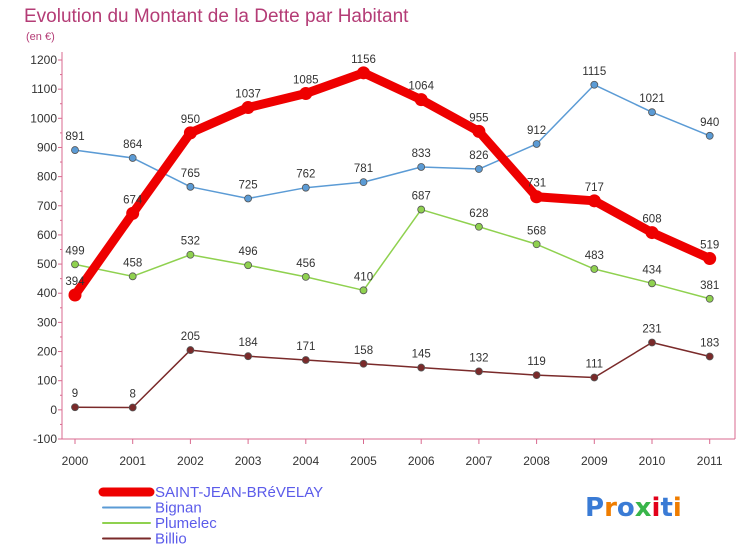 The width and height of the screenshot is (750, 550). Describe the element at coordinates (363, 351) in the screenshot. I see `data-label: 158` at that location.